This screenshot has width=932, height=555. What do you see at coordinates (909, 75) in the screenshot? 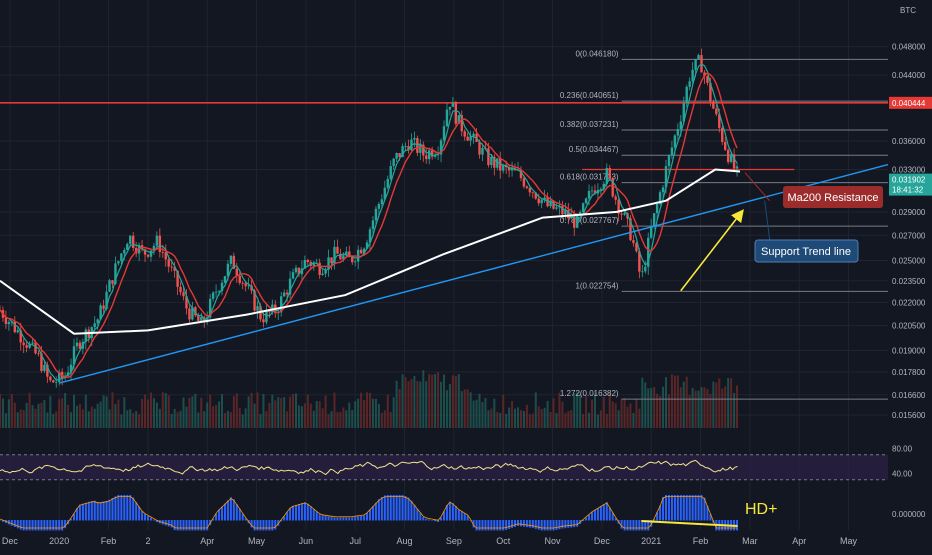
I see `price-tick-label: 0.044000` at bounding box center [909, 75].